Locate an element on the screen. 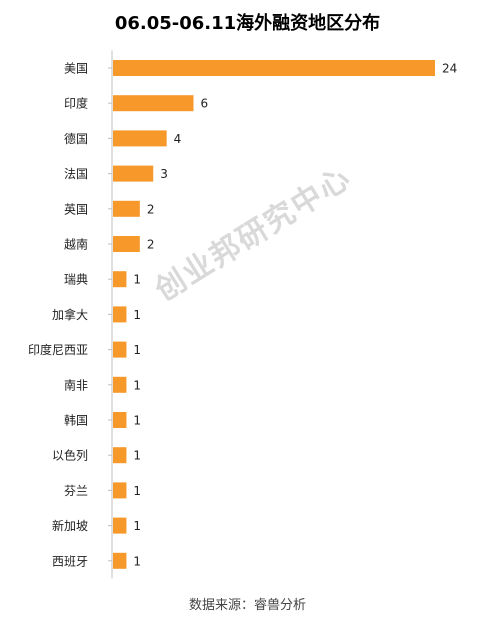  value-label: 3 is located at coordinates (164, 174).